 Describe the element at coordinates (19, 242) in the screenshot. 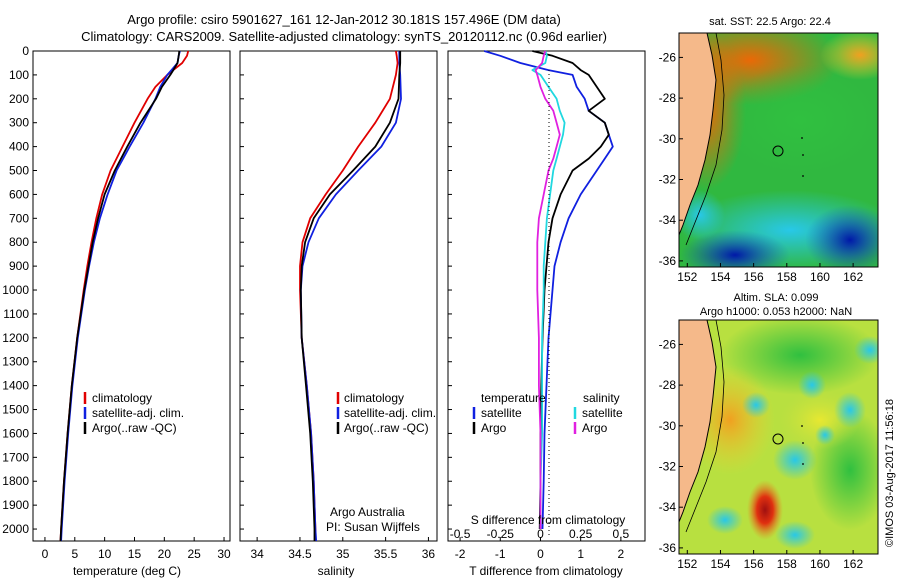

I see `depth-tick-label: 800` at that location.